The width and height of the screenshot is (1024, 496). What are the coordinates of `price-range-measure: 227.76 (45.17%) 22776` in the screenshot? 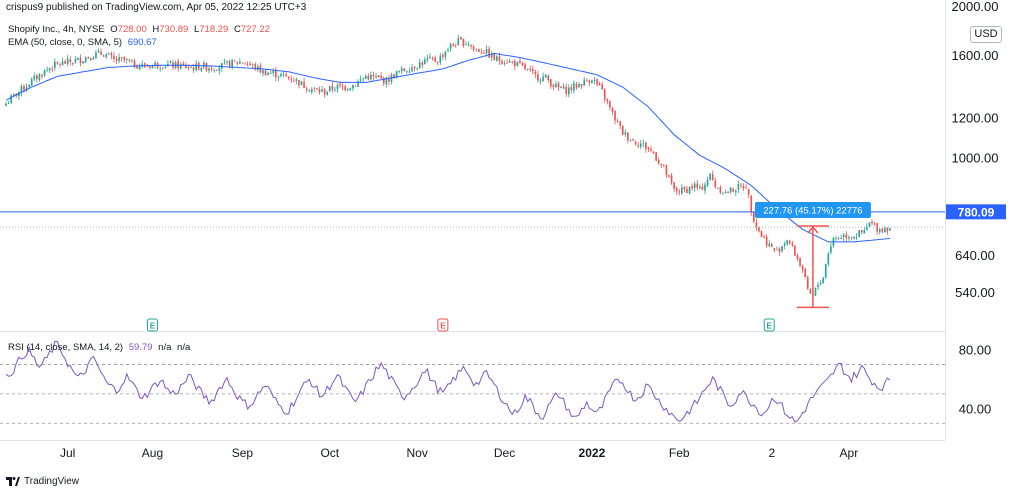 It's located at (812, 255).